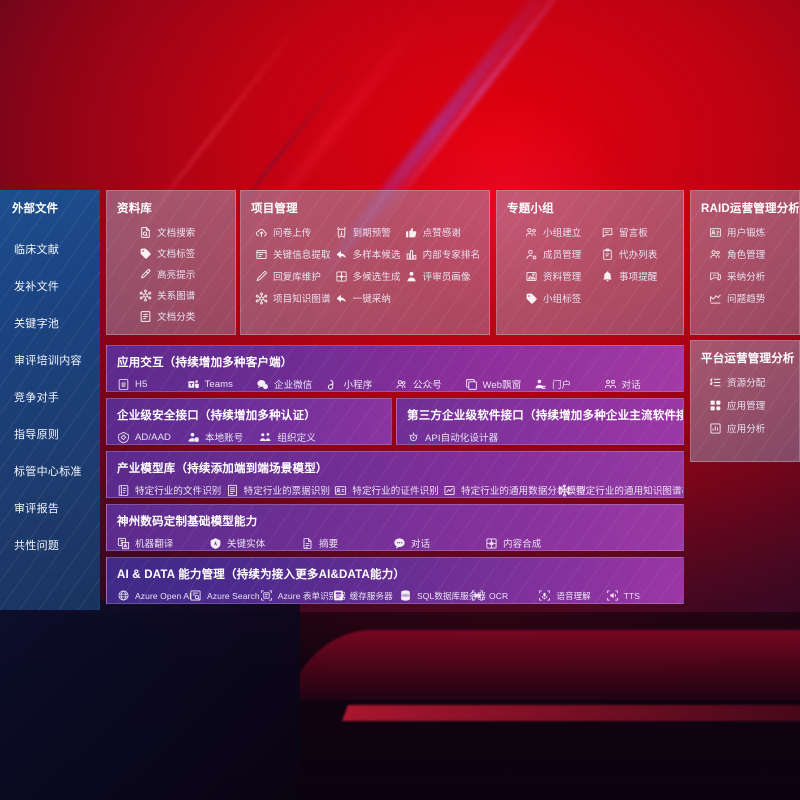 This screenshot has width=800, height=800. What do you see at coordinates (439, 543) in the screenshot?
I see `basemodel-item-dialog: 对话` at bounding box center [439, 543].